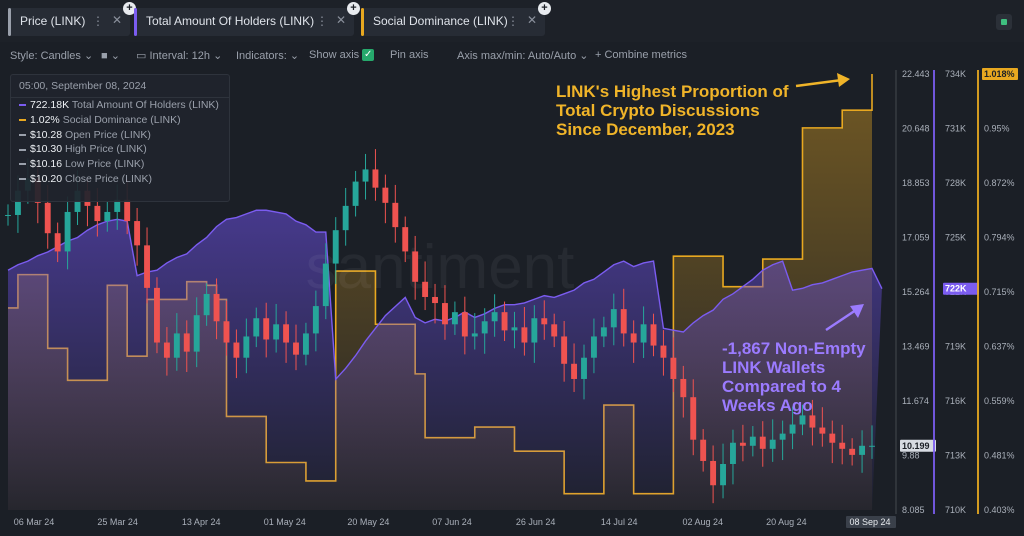 Image resolution: width=1024 pixels, height=536 pixels. Describe the element at coordinates (911, 456) in the screenshot. I see `price-axis-tick-label: 9.88` at that location.